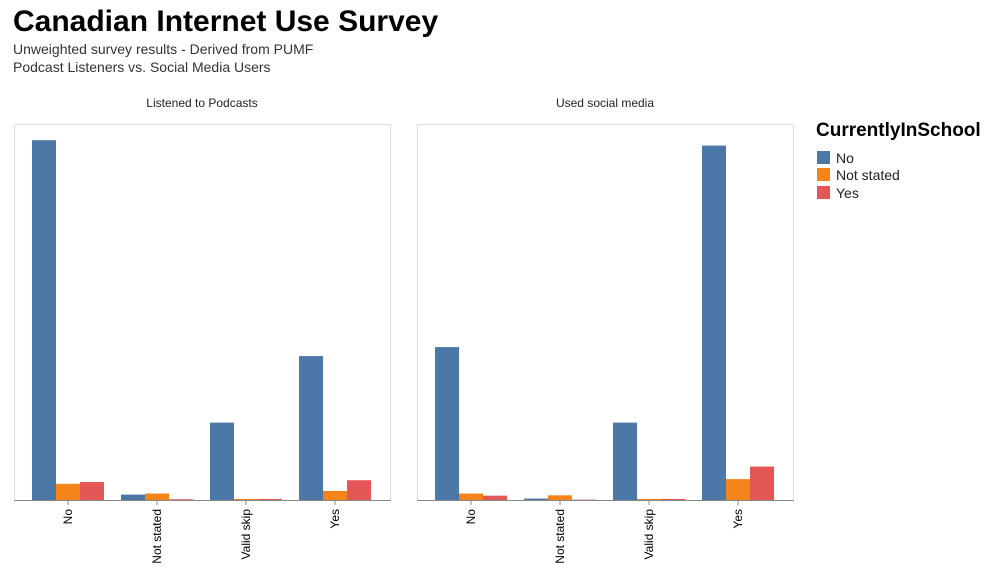 The height and width of the screenshot is (587, 1001). Describe the element at coordinates (847, 192) in the screenshot. I see `legend-label-yes: Yes` at that location.